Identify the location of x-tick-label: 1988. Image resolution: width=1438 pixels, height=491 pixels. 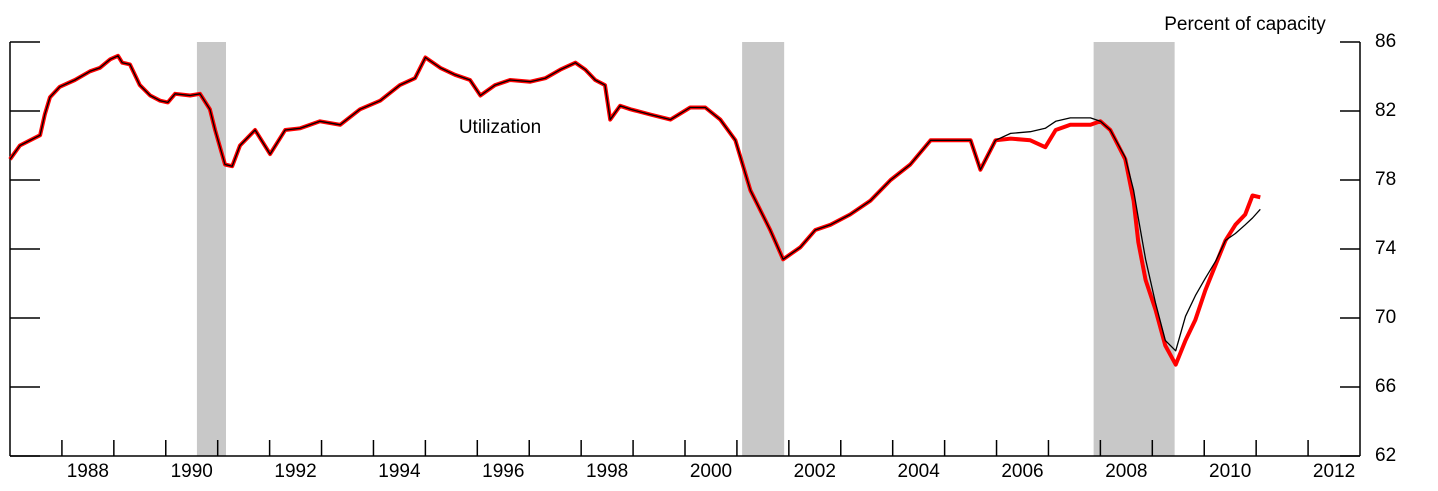
(88, 471).